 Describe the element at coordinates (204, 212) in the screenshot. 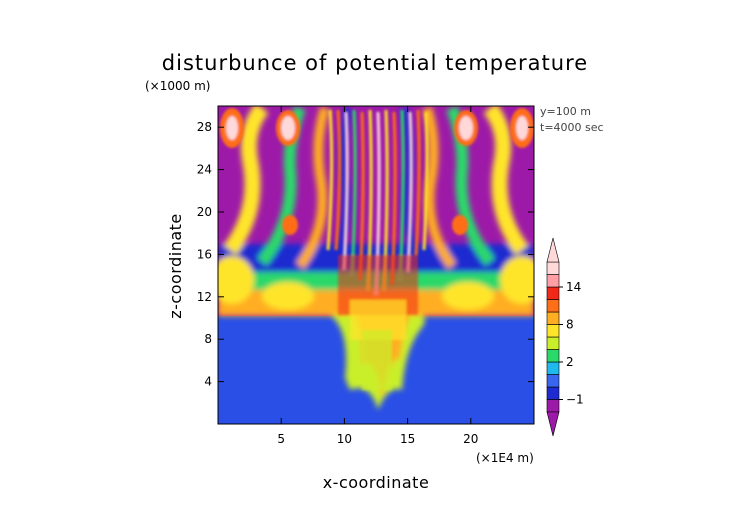

I see `y-tick-label: 20` at that location.